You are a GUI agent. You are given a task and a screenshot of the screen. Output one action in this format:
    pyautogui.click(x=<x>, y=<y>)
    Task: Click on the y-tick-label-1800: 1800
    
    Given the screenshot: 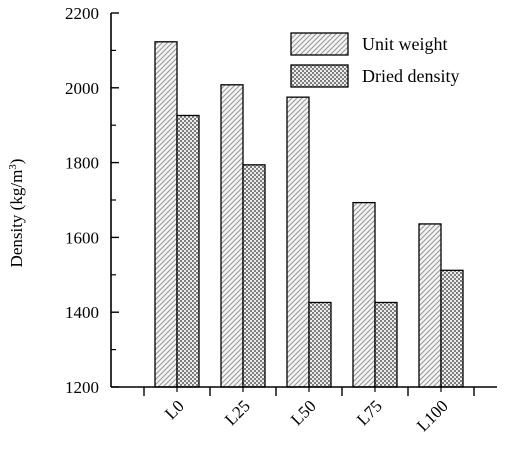 What is the action you would take?
    pyautogui.click(x=82, y=163)
    